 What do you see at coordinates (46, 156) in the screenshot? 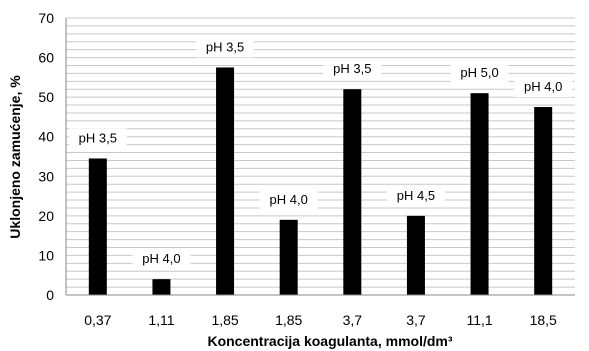
I see `y-tick-labels: 0 10 20 30 40 50 60 70` at bounding box center [46, 156].